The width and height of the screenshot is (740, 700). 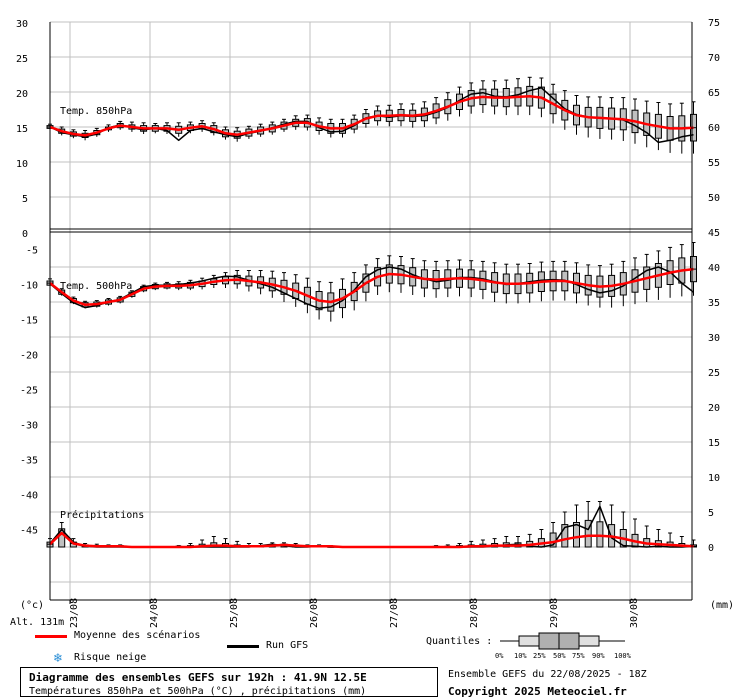 What do you see at coordinates (137, 635) in the screenshot?
I see `mean-legend-label: Moyenne des scénarios` at bounding box center [137, 635].